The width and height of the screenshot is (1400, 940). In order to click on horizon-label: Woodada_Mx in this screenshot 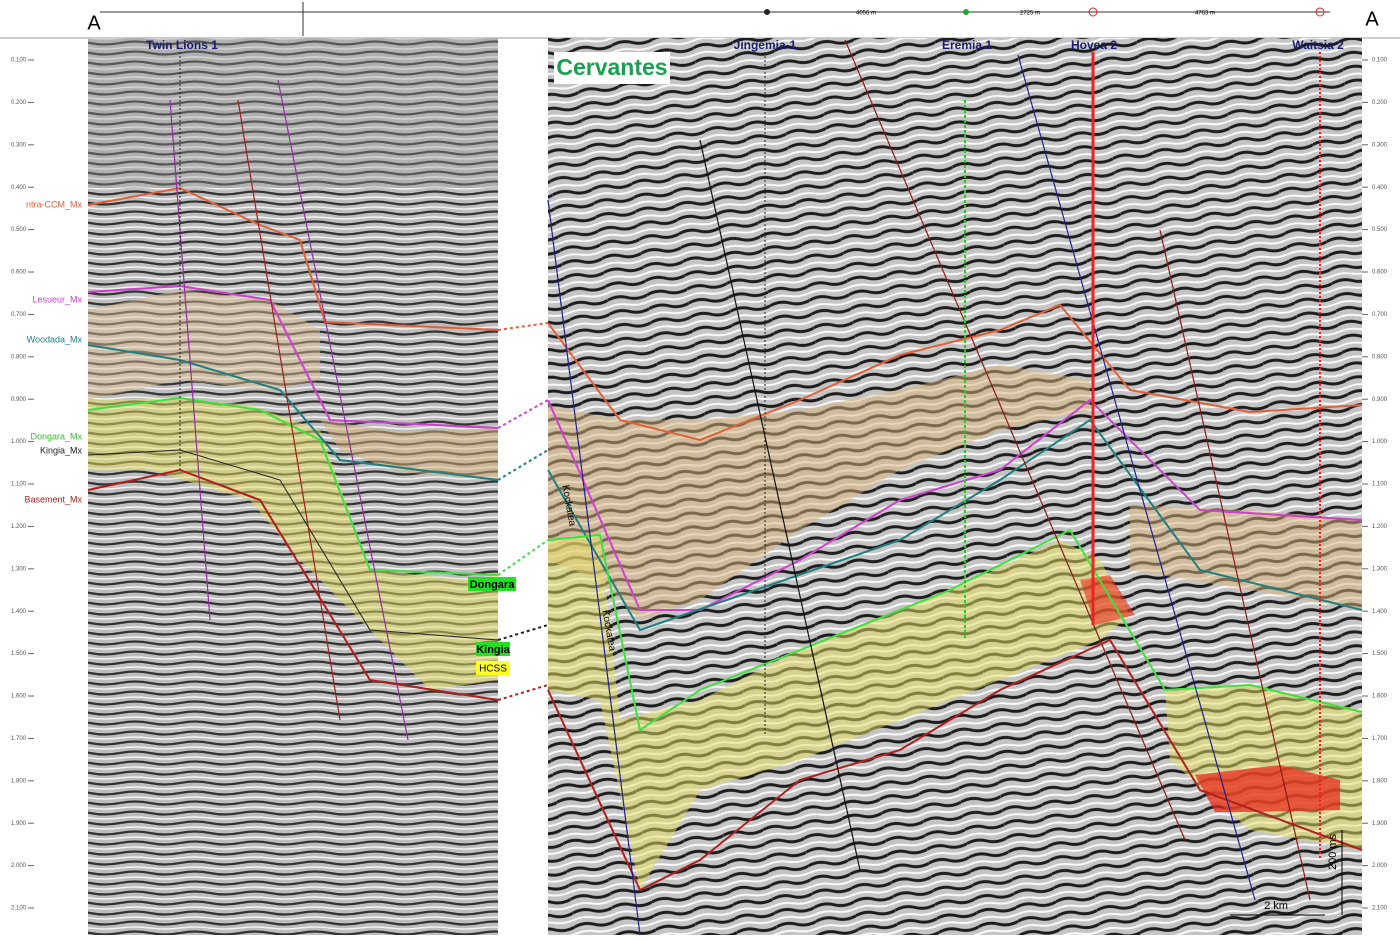, I will do `click(55, 339)`.